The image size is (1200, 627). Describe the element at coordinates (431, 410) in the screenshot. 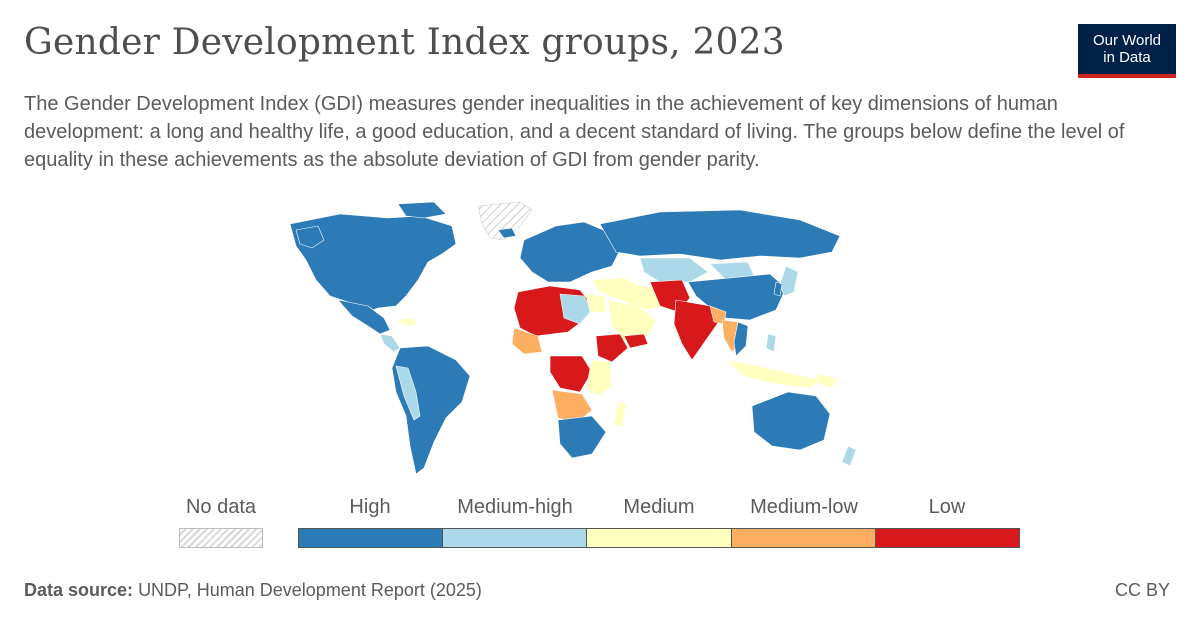

I see `region-south-america` at that location.